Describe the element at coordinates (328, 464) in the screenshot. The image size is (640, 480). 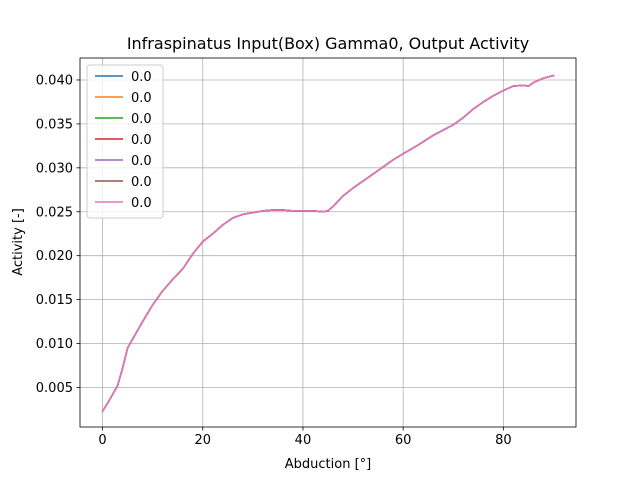
I see `x-axis-label: Abduction [°]` at that location.